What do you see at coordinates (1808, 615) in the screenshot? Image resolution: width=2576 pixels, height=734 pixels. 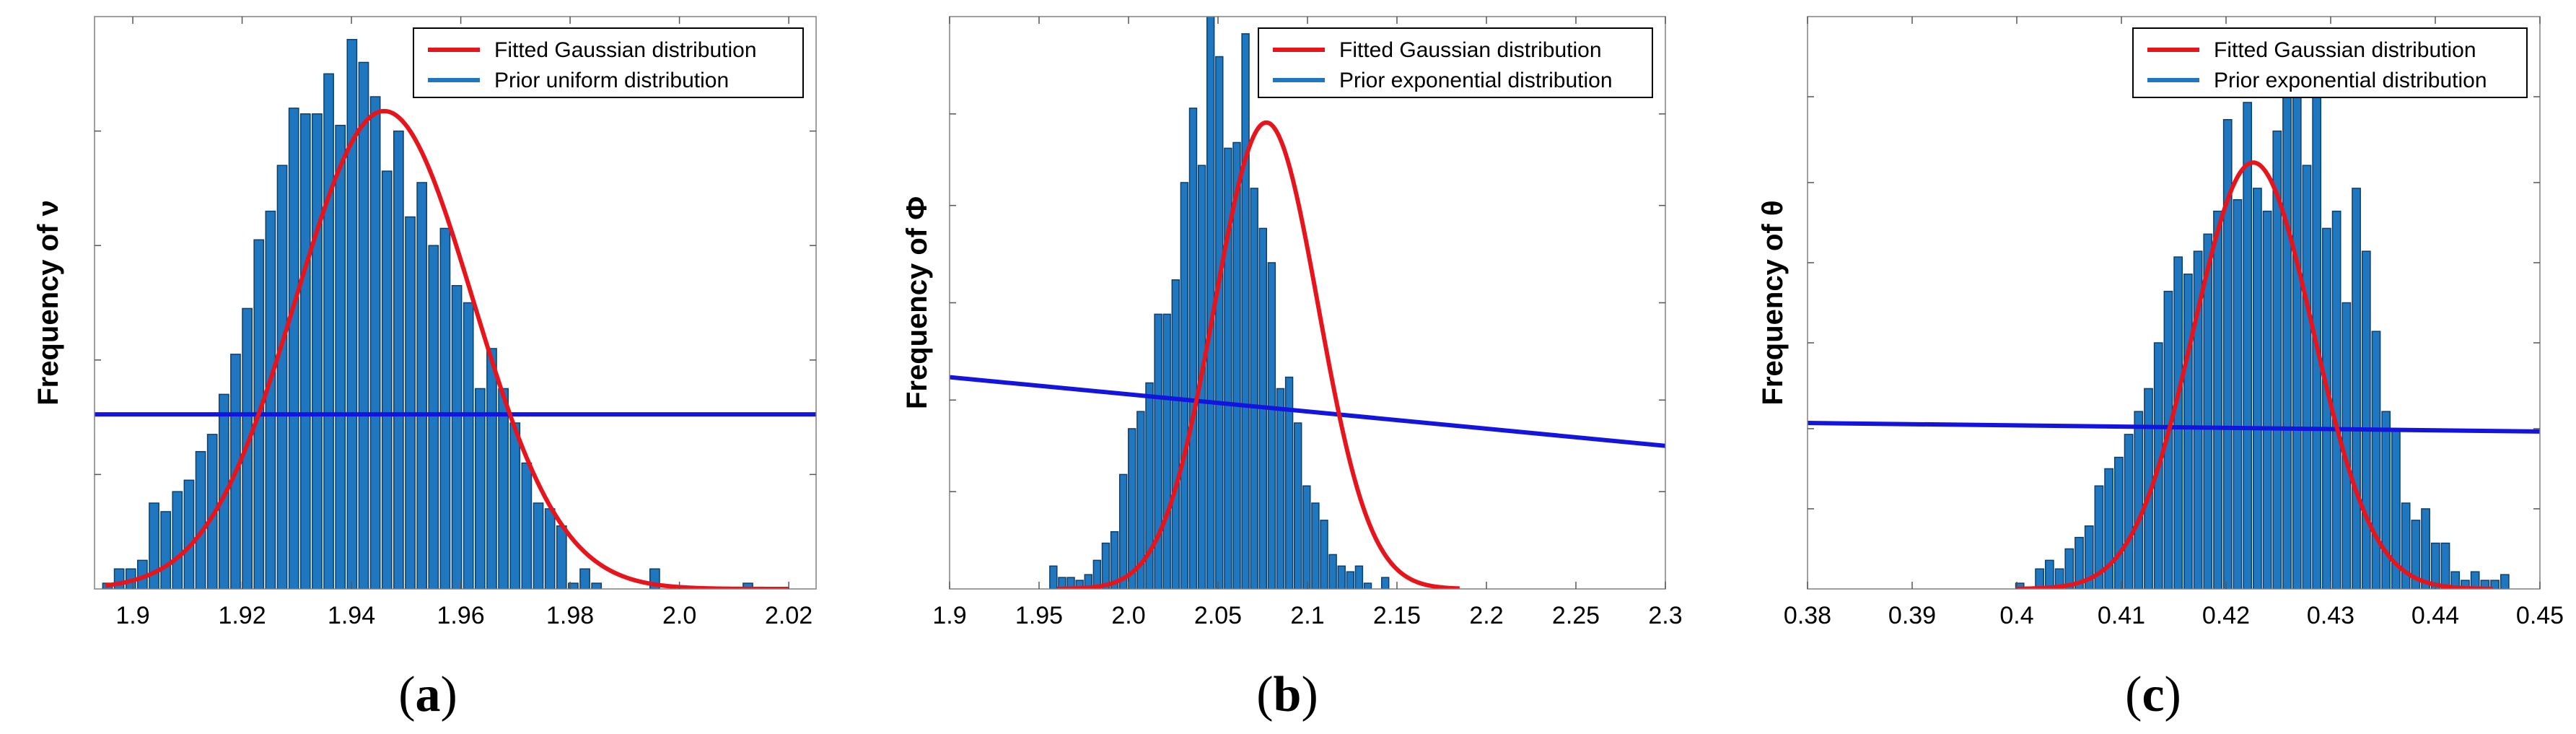 I see `x-tick-label: 0.38` at bounding box center [1808, 615].